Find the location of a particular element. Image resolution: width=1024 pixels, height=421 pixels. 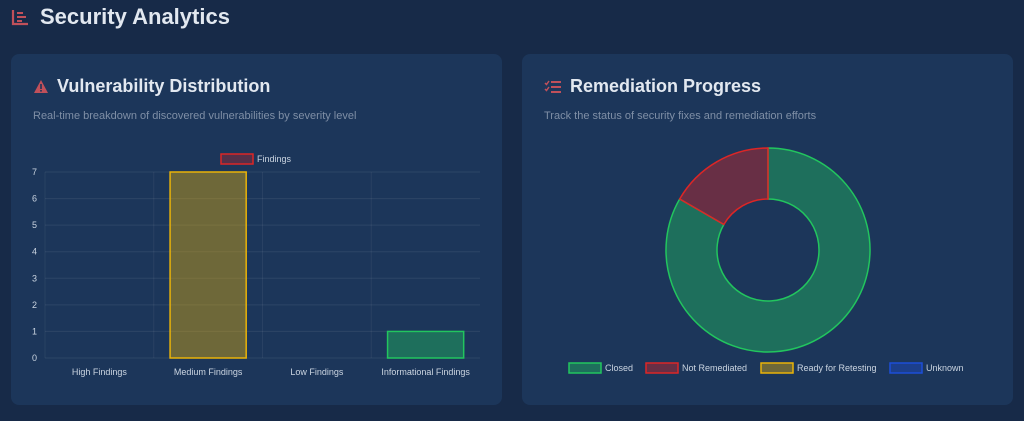

checklist-icon is located at coordinates (552, 86).